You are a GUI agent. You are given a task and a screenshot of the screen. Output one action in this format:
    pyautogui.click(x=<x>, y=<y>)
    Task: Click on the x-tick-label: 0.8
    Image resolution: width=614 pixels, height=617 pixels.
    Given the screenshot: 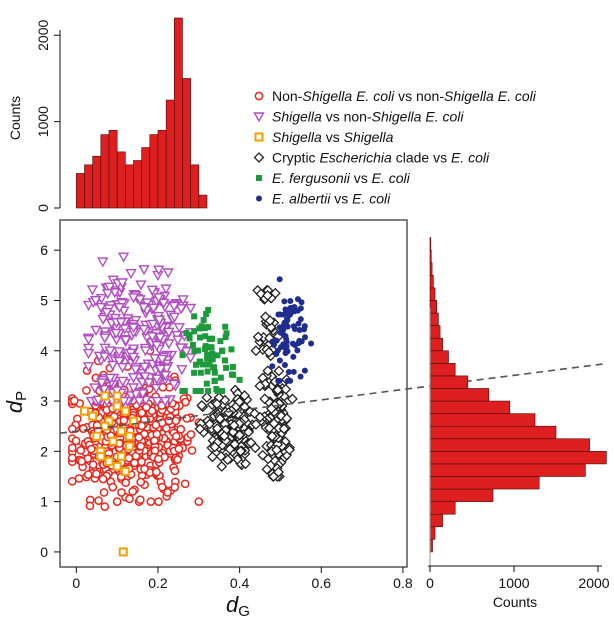 What is the action you would take?
    pyautogui.click(x=403, y=583)
    